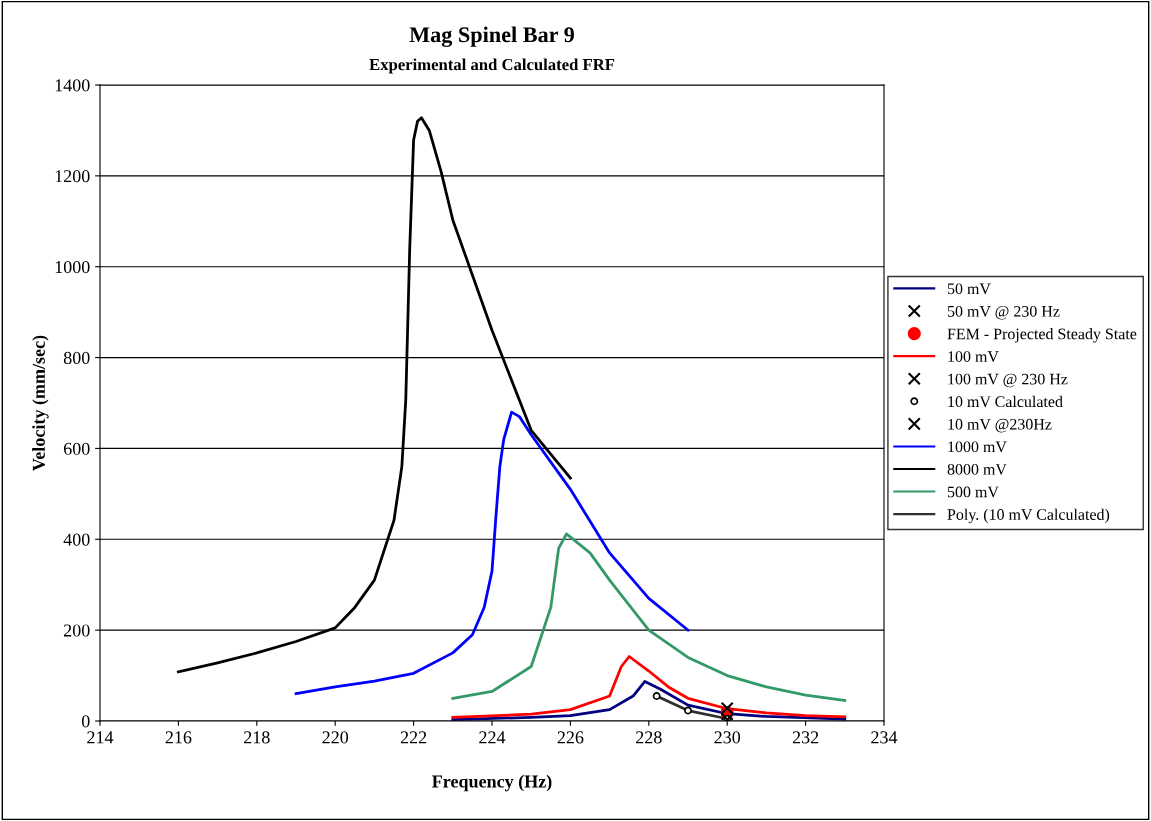  I want to click on y-tick-label: 400, so click(76, 539).